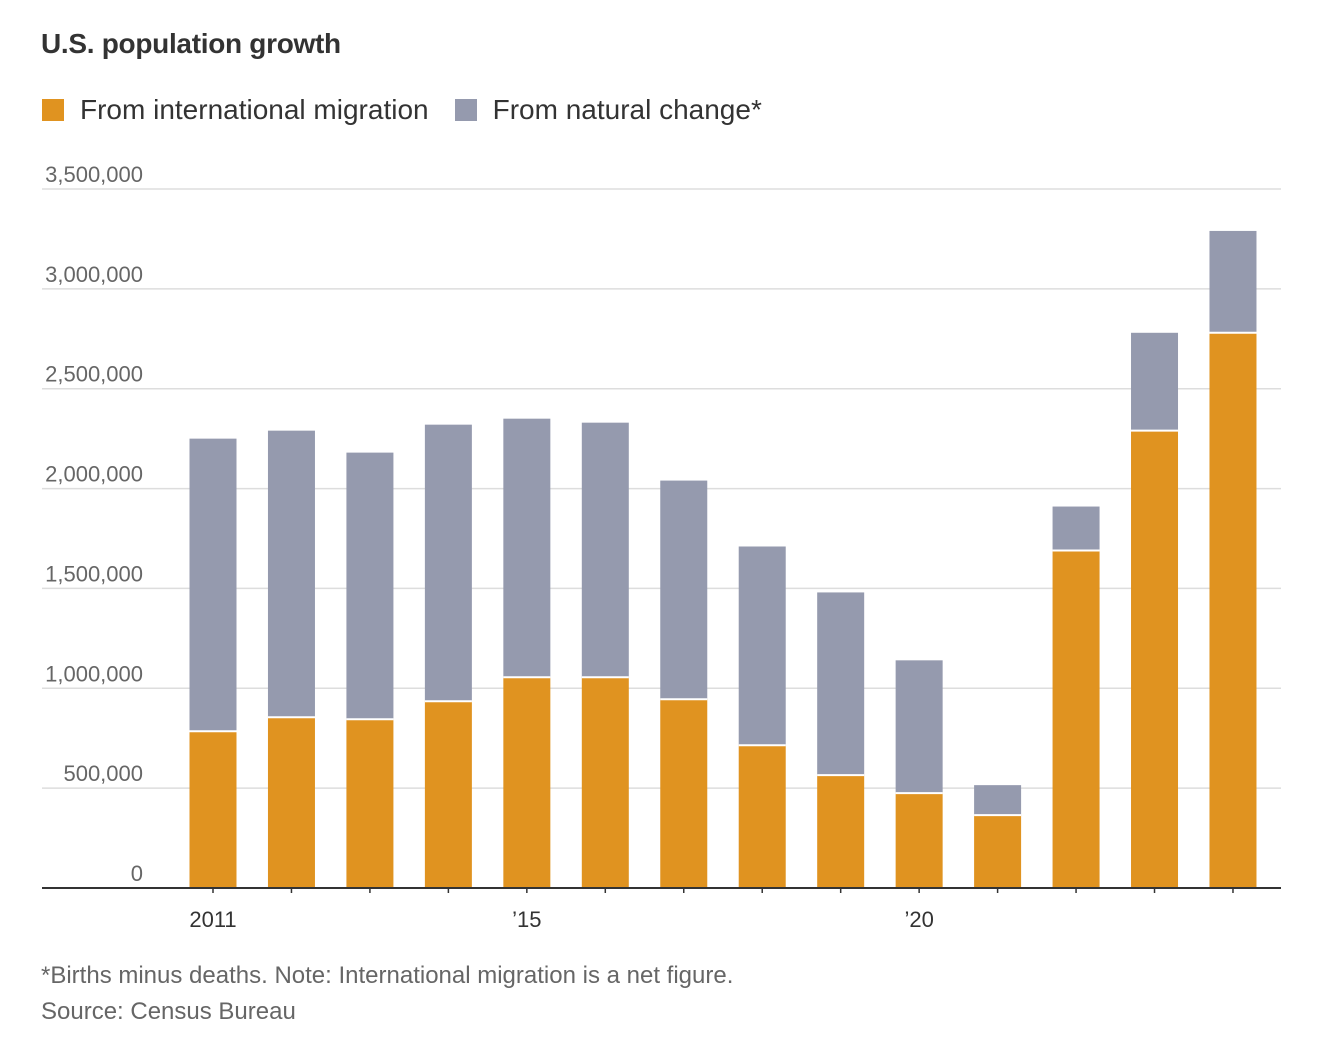 The image size is (1328, 1048). What do you see at coordinates (94, 573) in the screenshot?
I see `y-tick-label: 1,500,000` at bounding box center [94, 573].